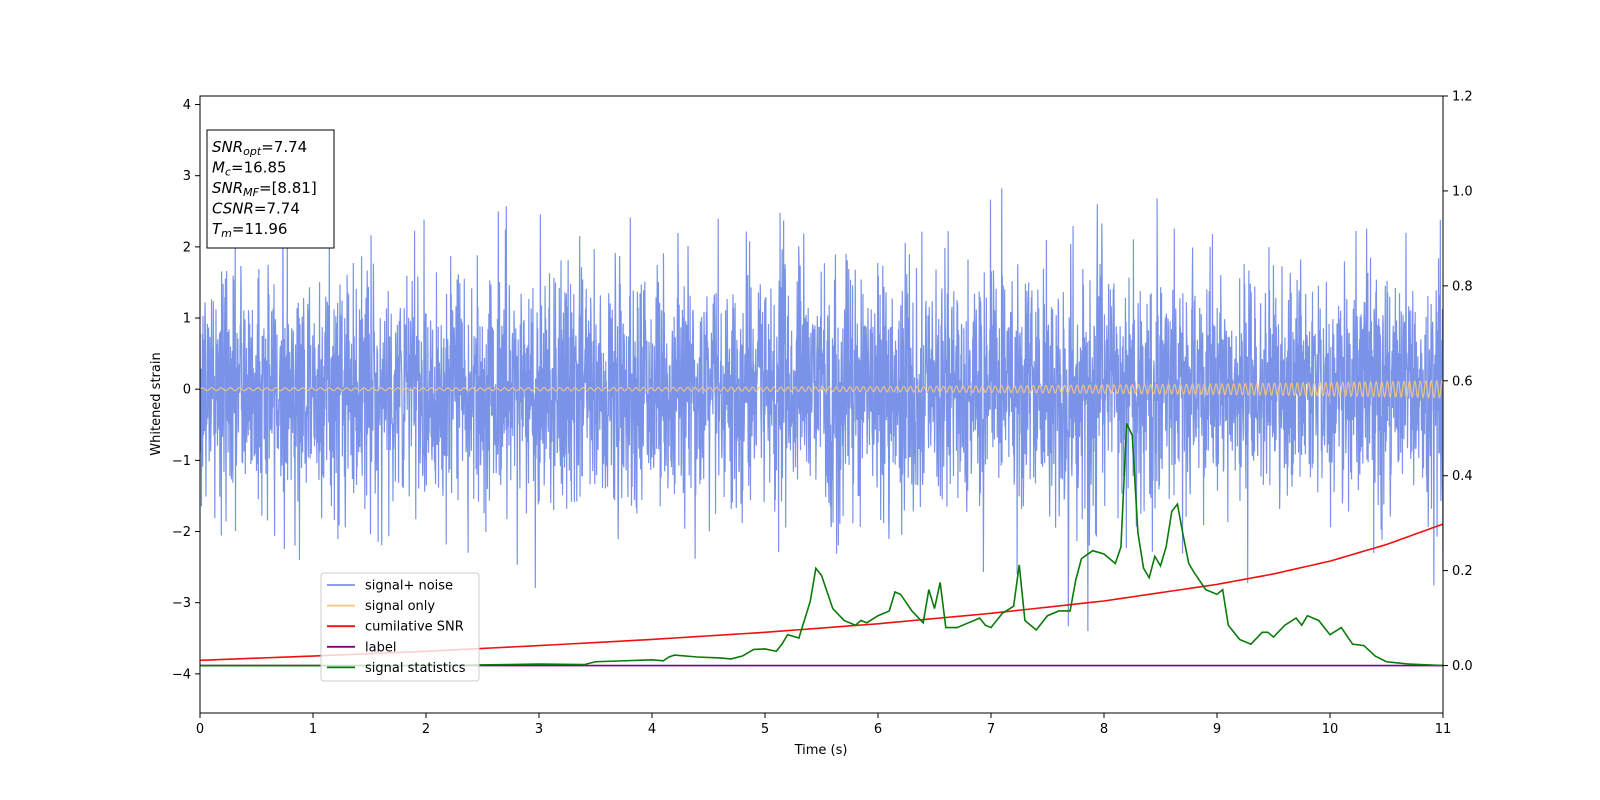 The image size is (1600, 800). Describe the element at coordinates (821, 750) in the screenshot. I see `x-axis-label: Time (s)` at that location.